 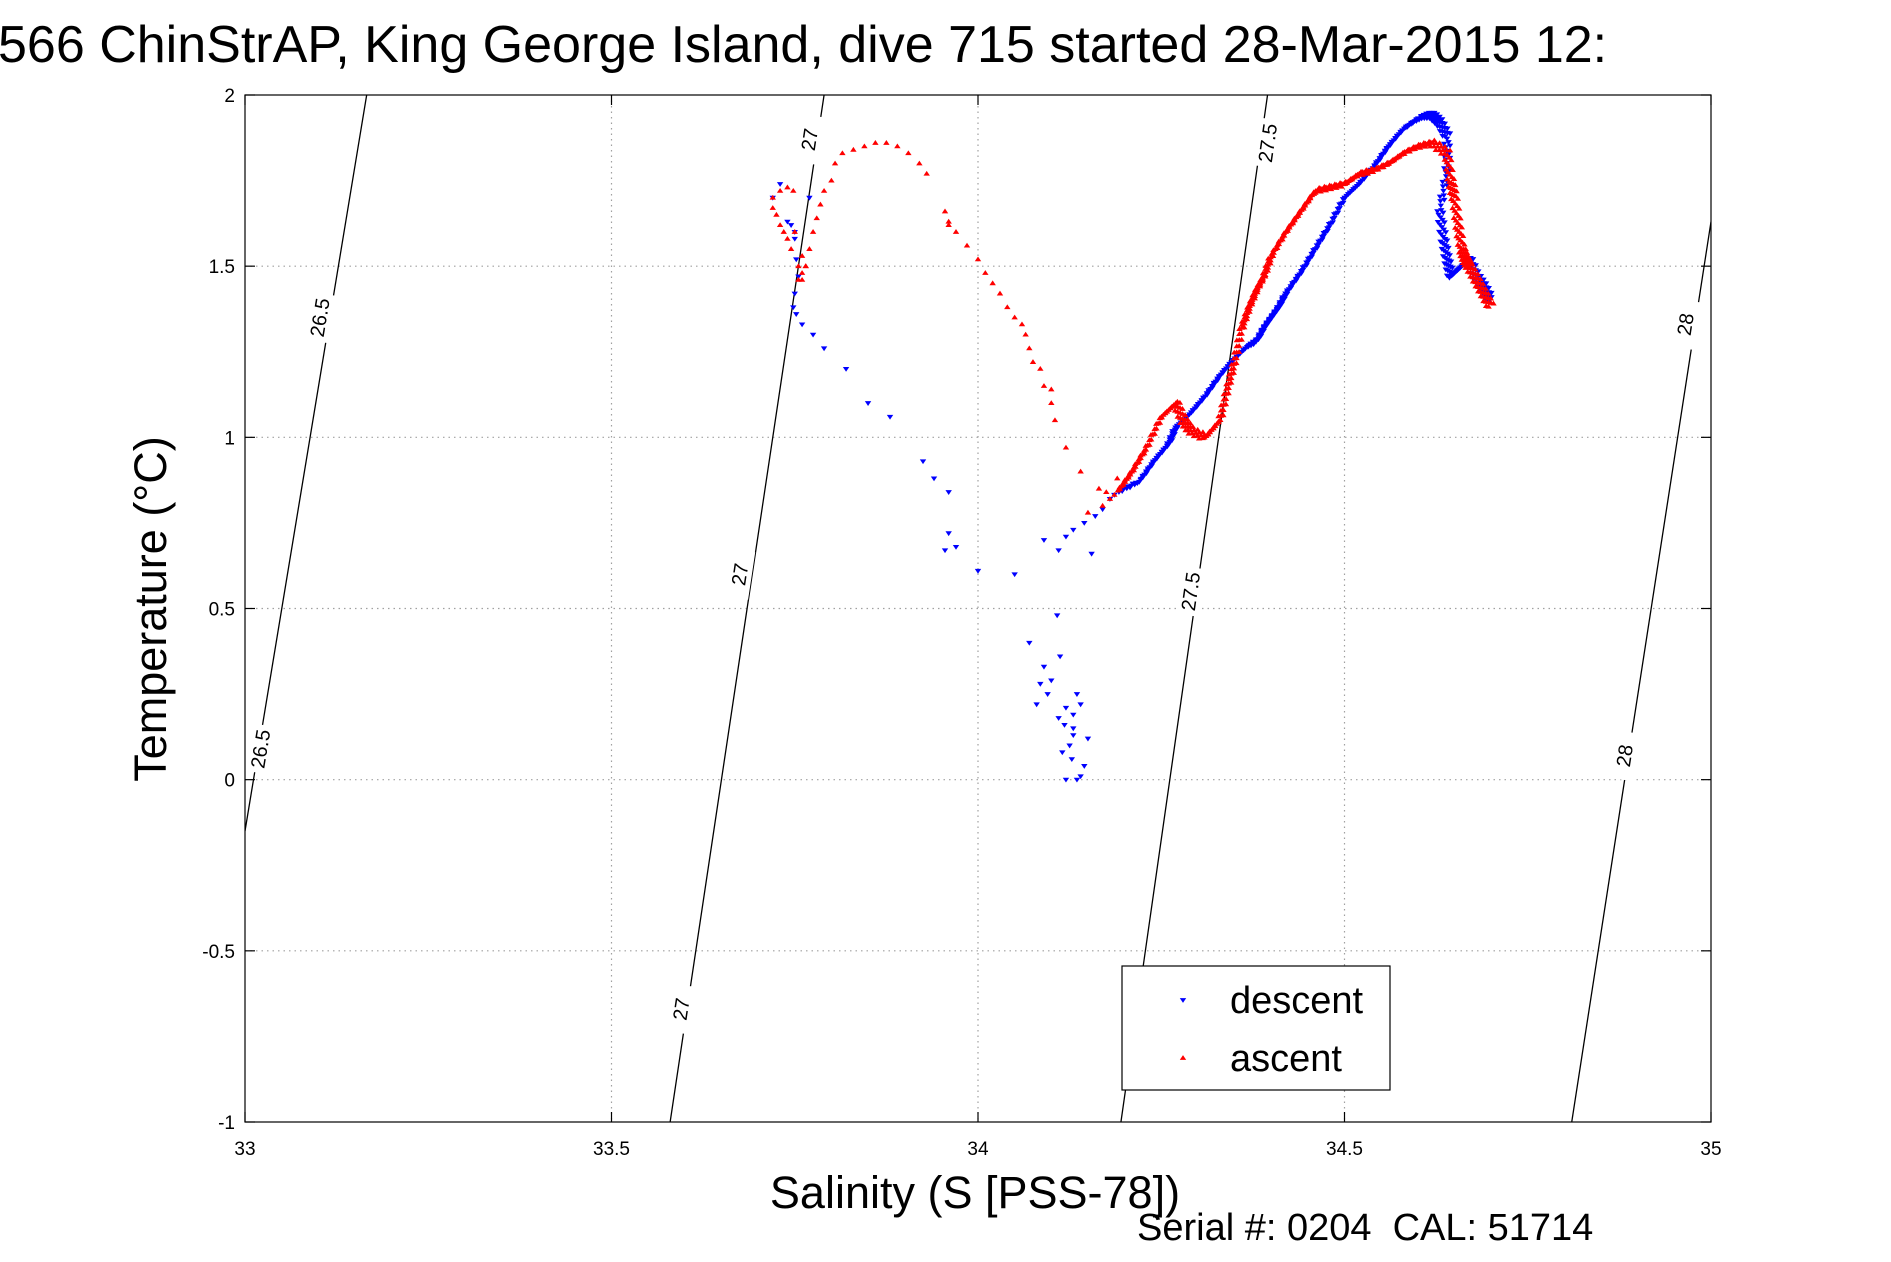 I want to click on serial-footer: Serial #: 0204 CAL: 51714, so click(x=1365, y=1228).